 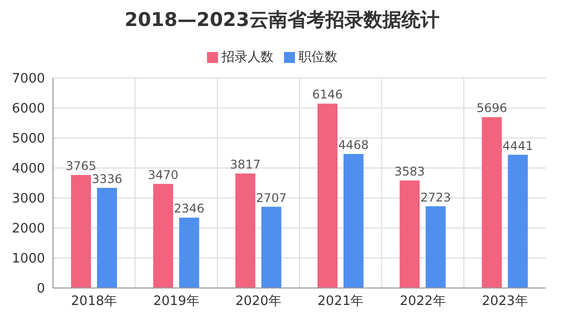 I want to click on data-label: 2723, so click(x=435, y=197).